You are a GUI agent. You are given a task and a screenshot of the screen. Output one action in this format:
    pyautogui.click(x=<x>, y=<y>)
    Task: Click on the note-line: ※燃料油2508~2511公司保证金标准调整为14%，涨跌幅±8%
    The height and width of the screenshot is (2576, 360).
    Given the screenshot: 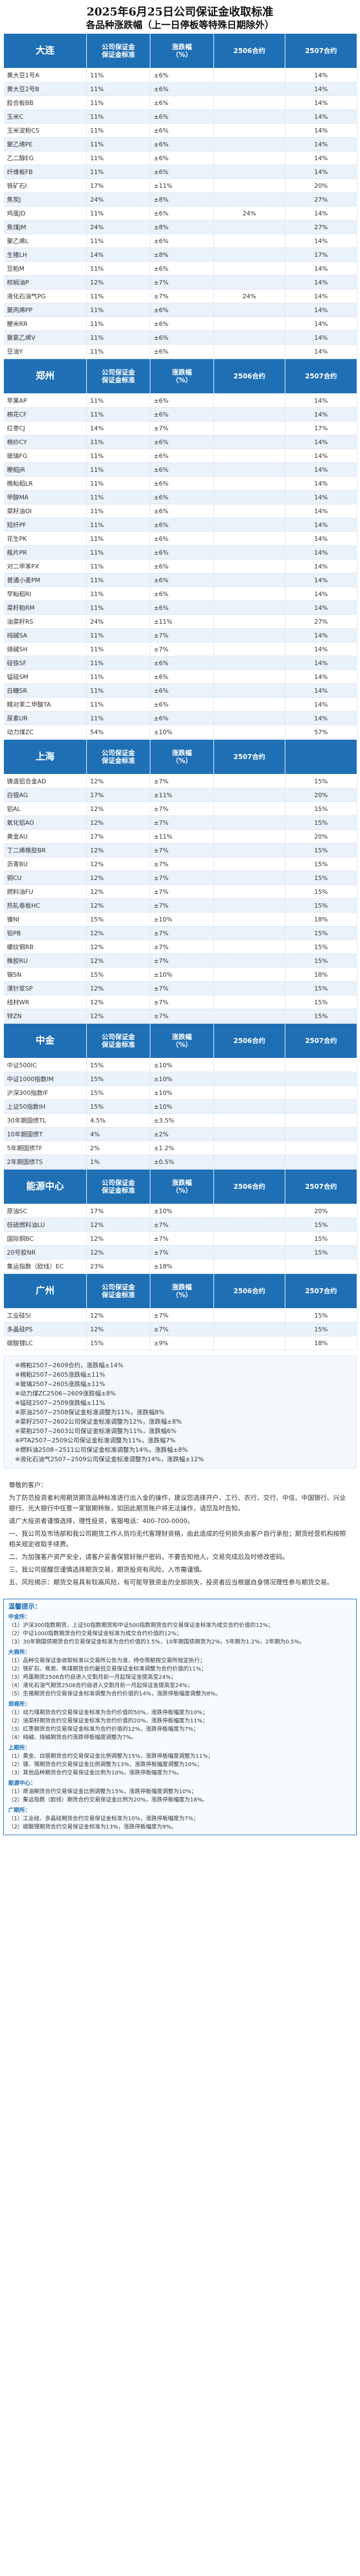 What is the action you would take?
    pyautogui.click(x=102, y=1449)
    